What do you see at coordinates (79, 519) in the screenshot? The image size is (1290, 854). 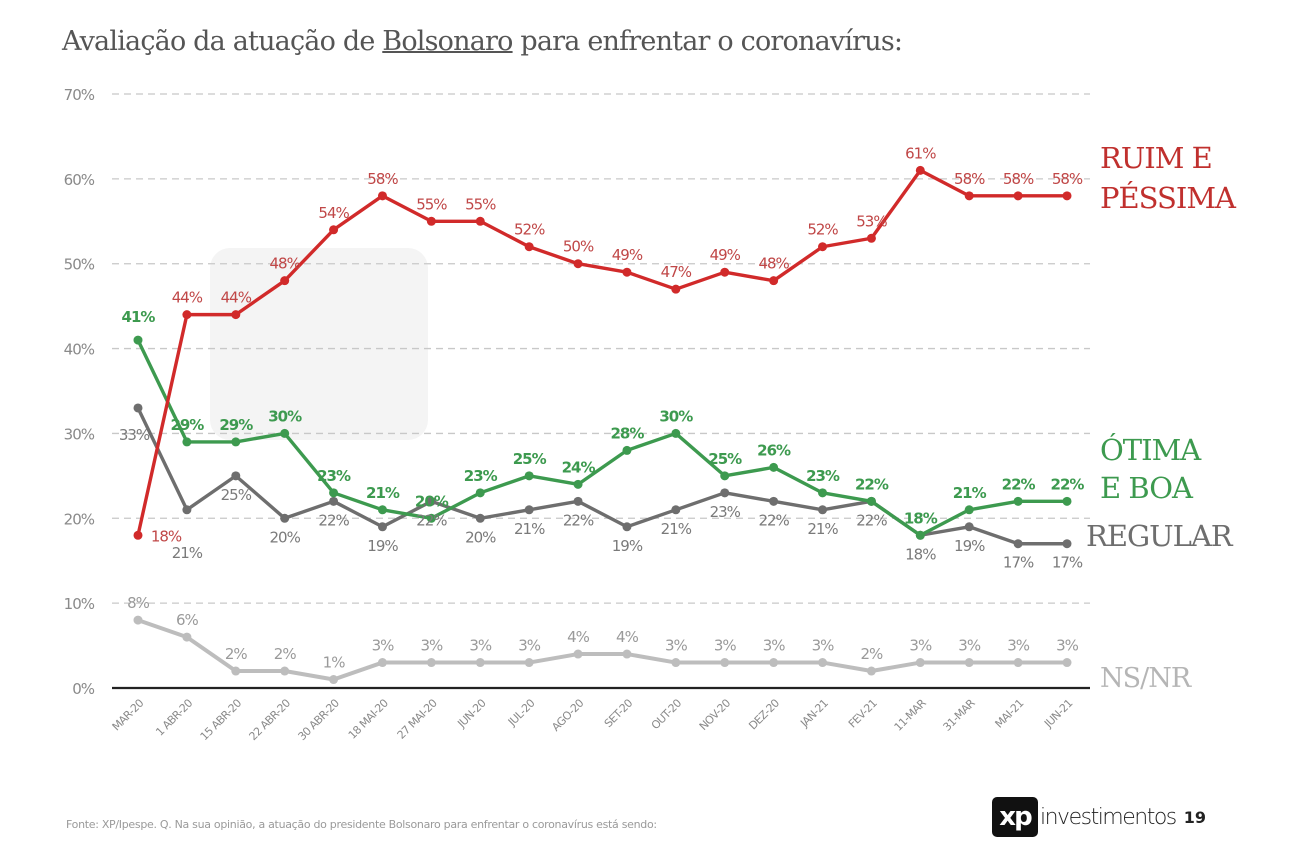 I see `y-tick-label: 20%` at bounding box center [79, 519].